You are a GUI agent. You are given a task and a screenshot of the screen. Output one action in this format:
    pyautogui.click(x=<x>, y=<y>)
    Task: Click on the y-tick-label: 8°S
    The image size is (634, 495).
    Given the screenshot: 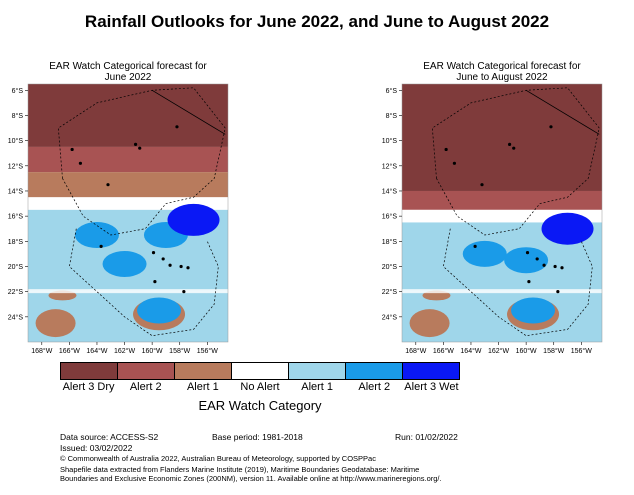 What is the action you would take?
    pyautogui.click(x=18, y=116)
    